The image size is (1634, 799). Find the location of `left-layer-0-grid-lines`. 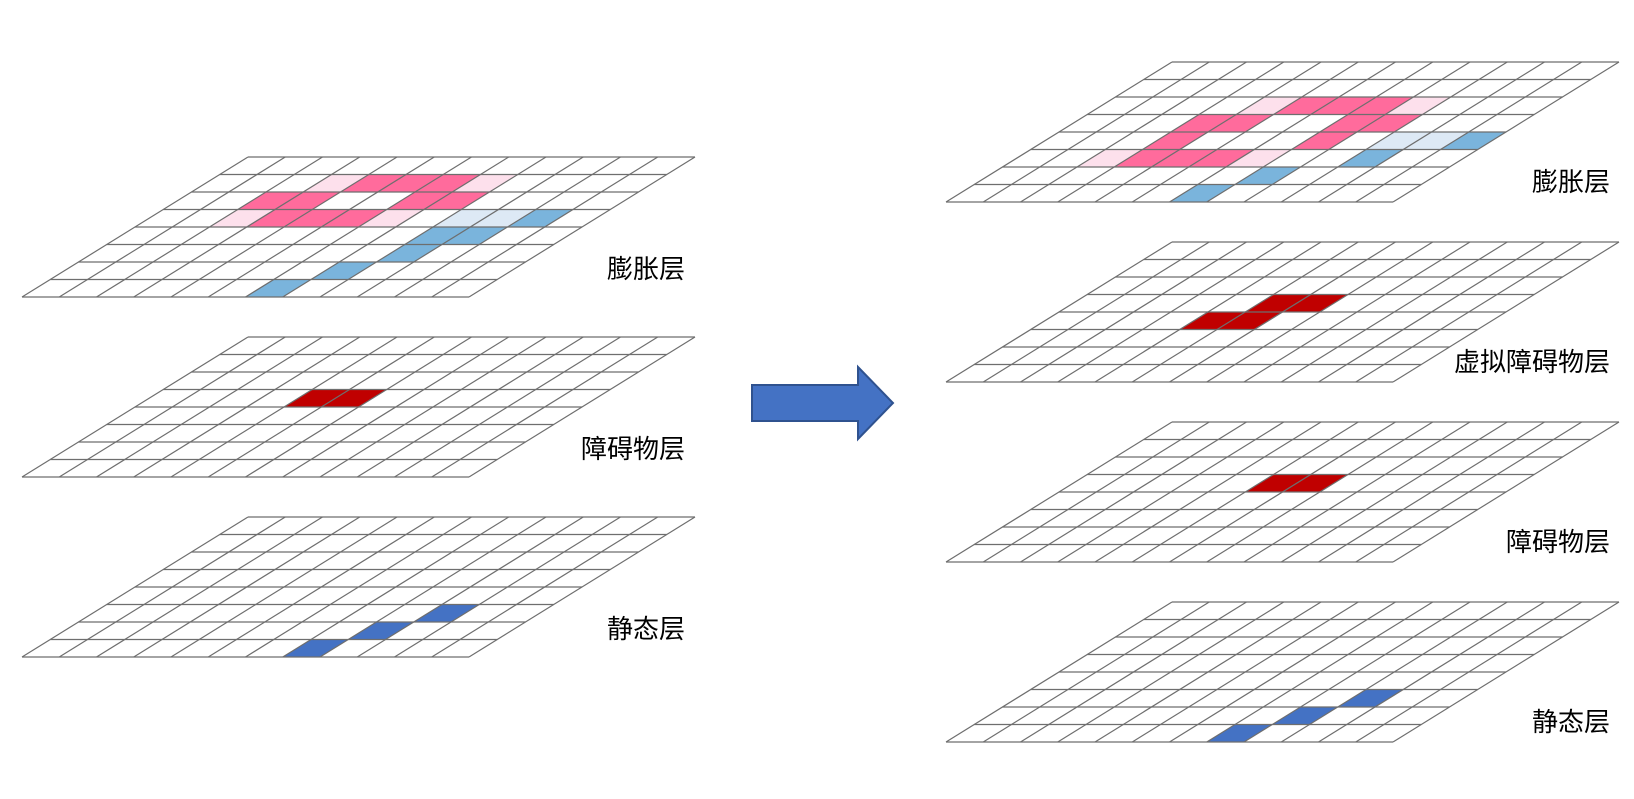

left-layer-0-grid-lines is located at coordinates (358, 227).